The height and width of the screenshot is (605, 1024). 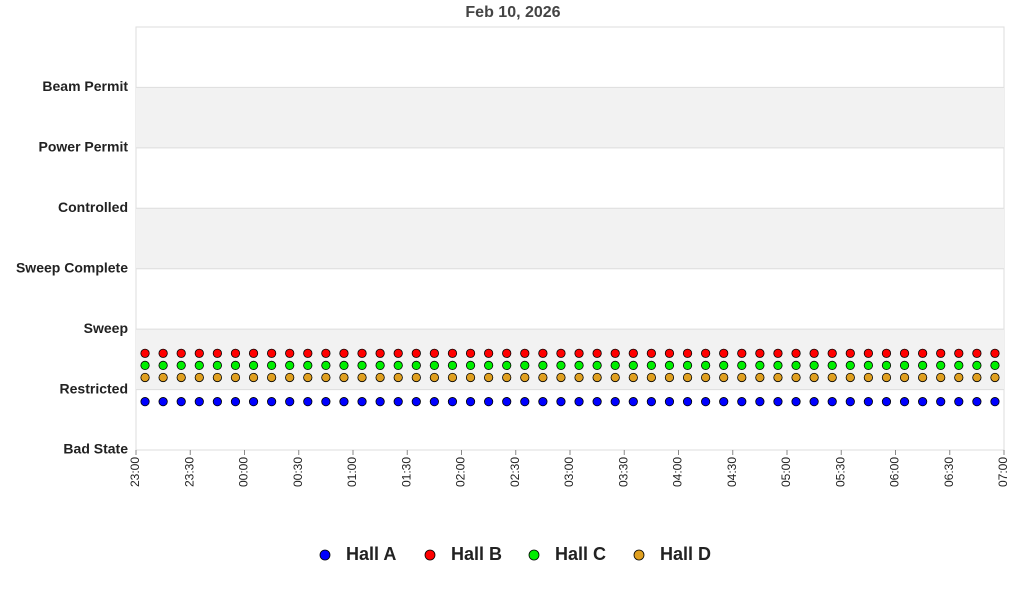 I want to click on chart-title: Feb 10, 2026, so click(x=512, y=12).